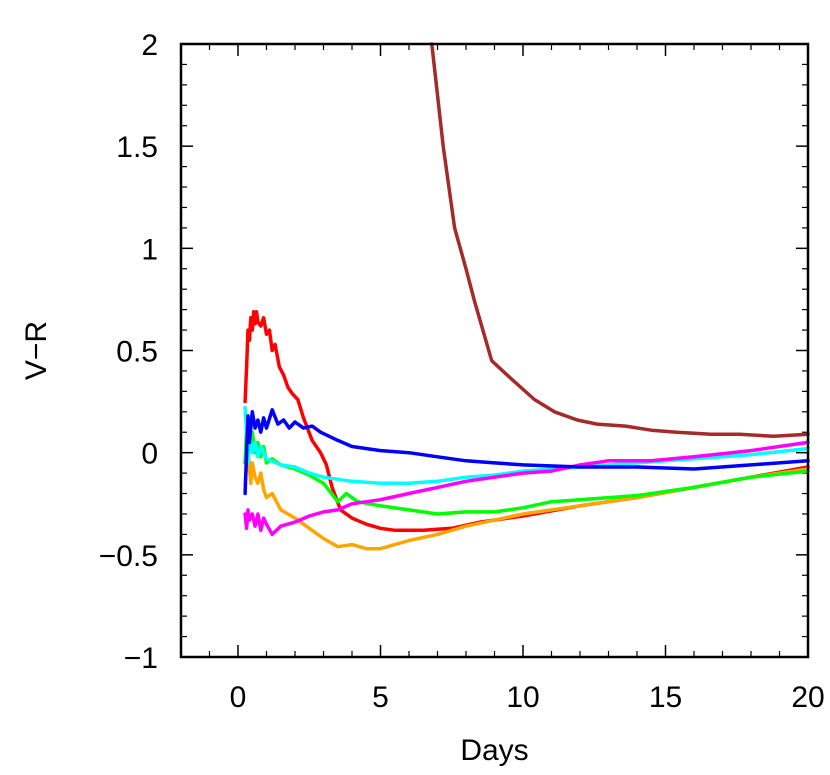  What do you see at coordinates (149, 45) in the screenshot?
I see `y-tick-label: 2` at bounding box center [149, 45].